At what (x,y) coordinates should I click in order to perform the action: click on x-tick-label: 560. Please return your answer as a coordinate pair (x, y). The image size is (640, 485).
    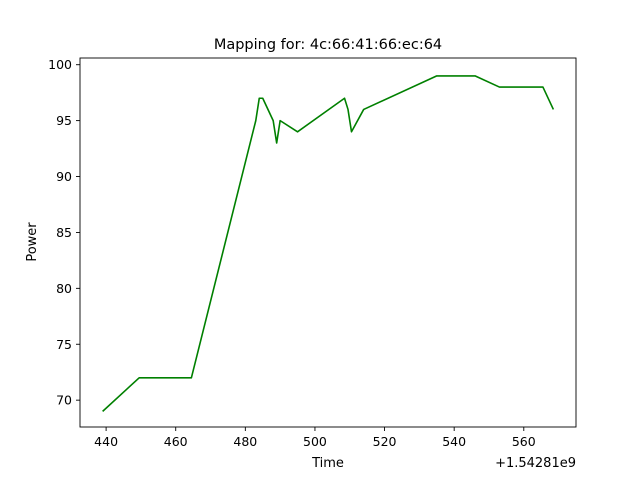
    Looking at the image, I should click on (524, 441).